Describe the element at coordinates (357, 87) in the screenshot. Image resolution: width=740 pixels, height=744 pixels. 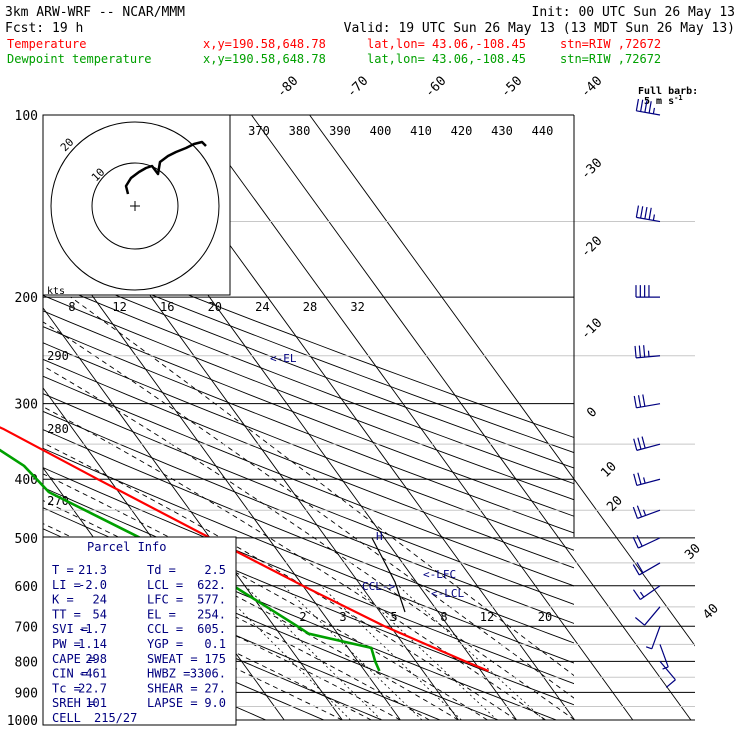
I see `isotherm-label: -70` at that location.